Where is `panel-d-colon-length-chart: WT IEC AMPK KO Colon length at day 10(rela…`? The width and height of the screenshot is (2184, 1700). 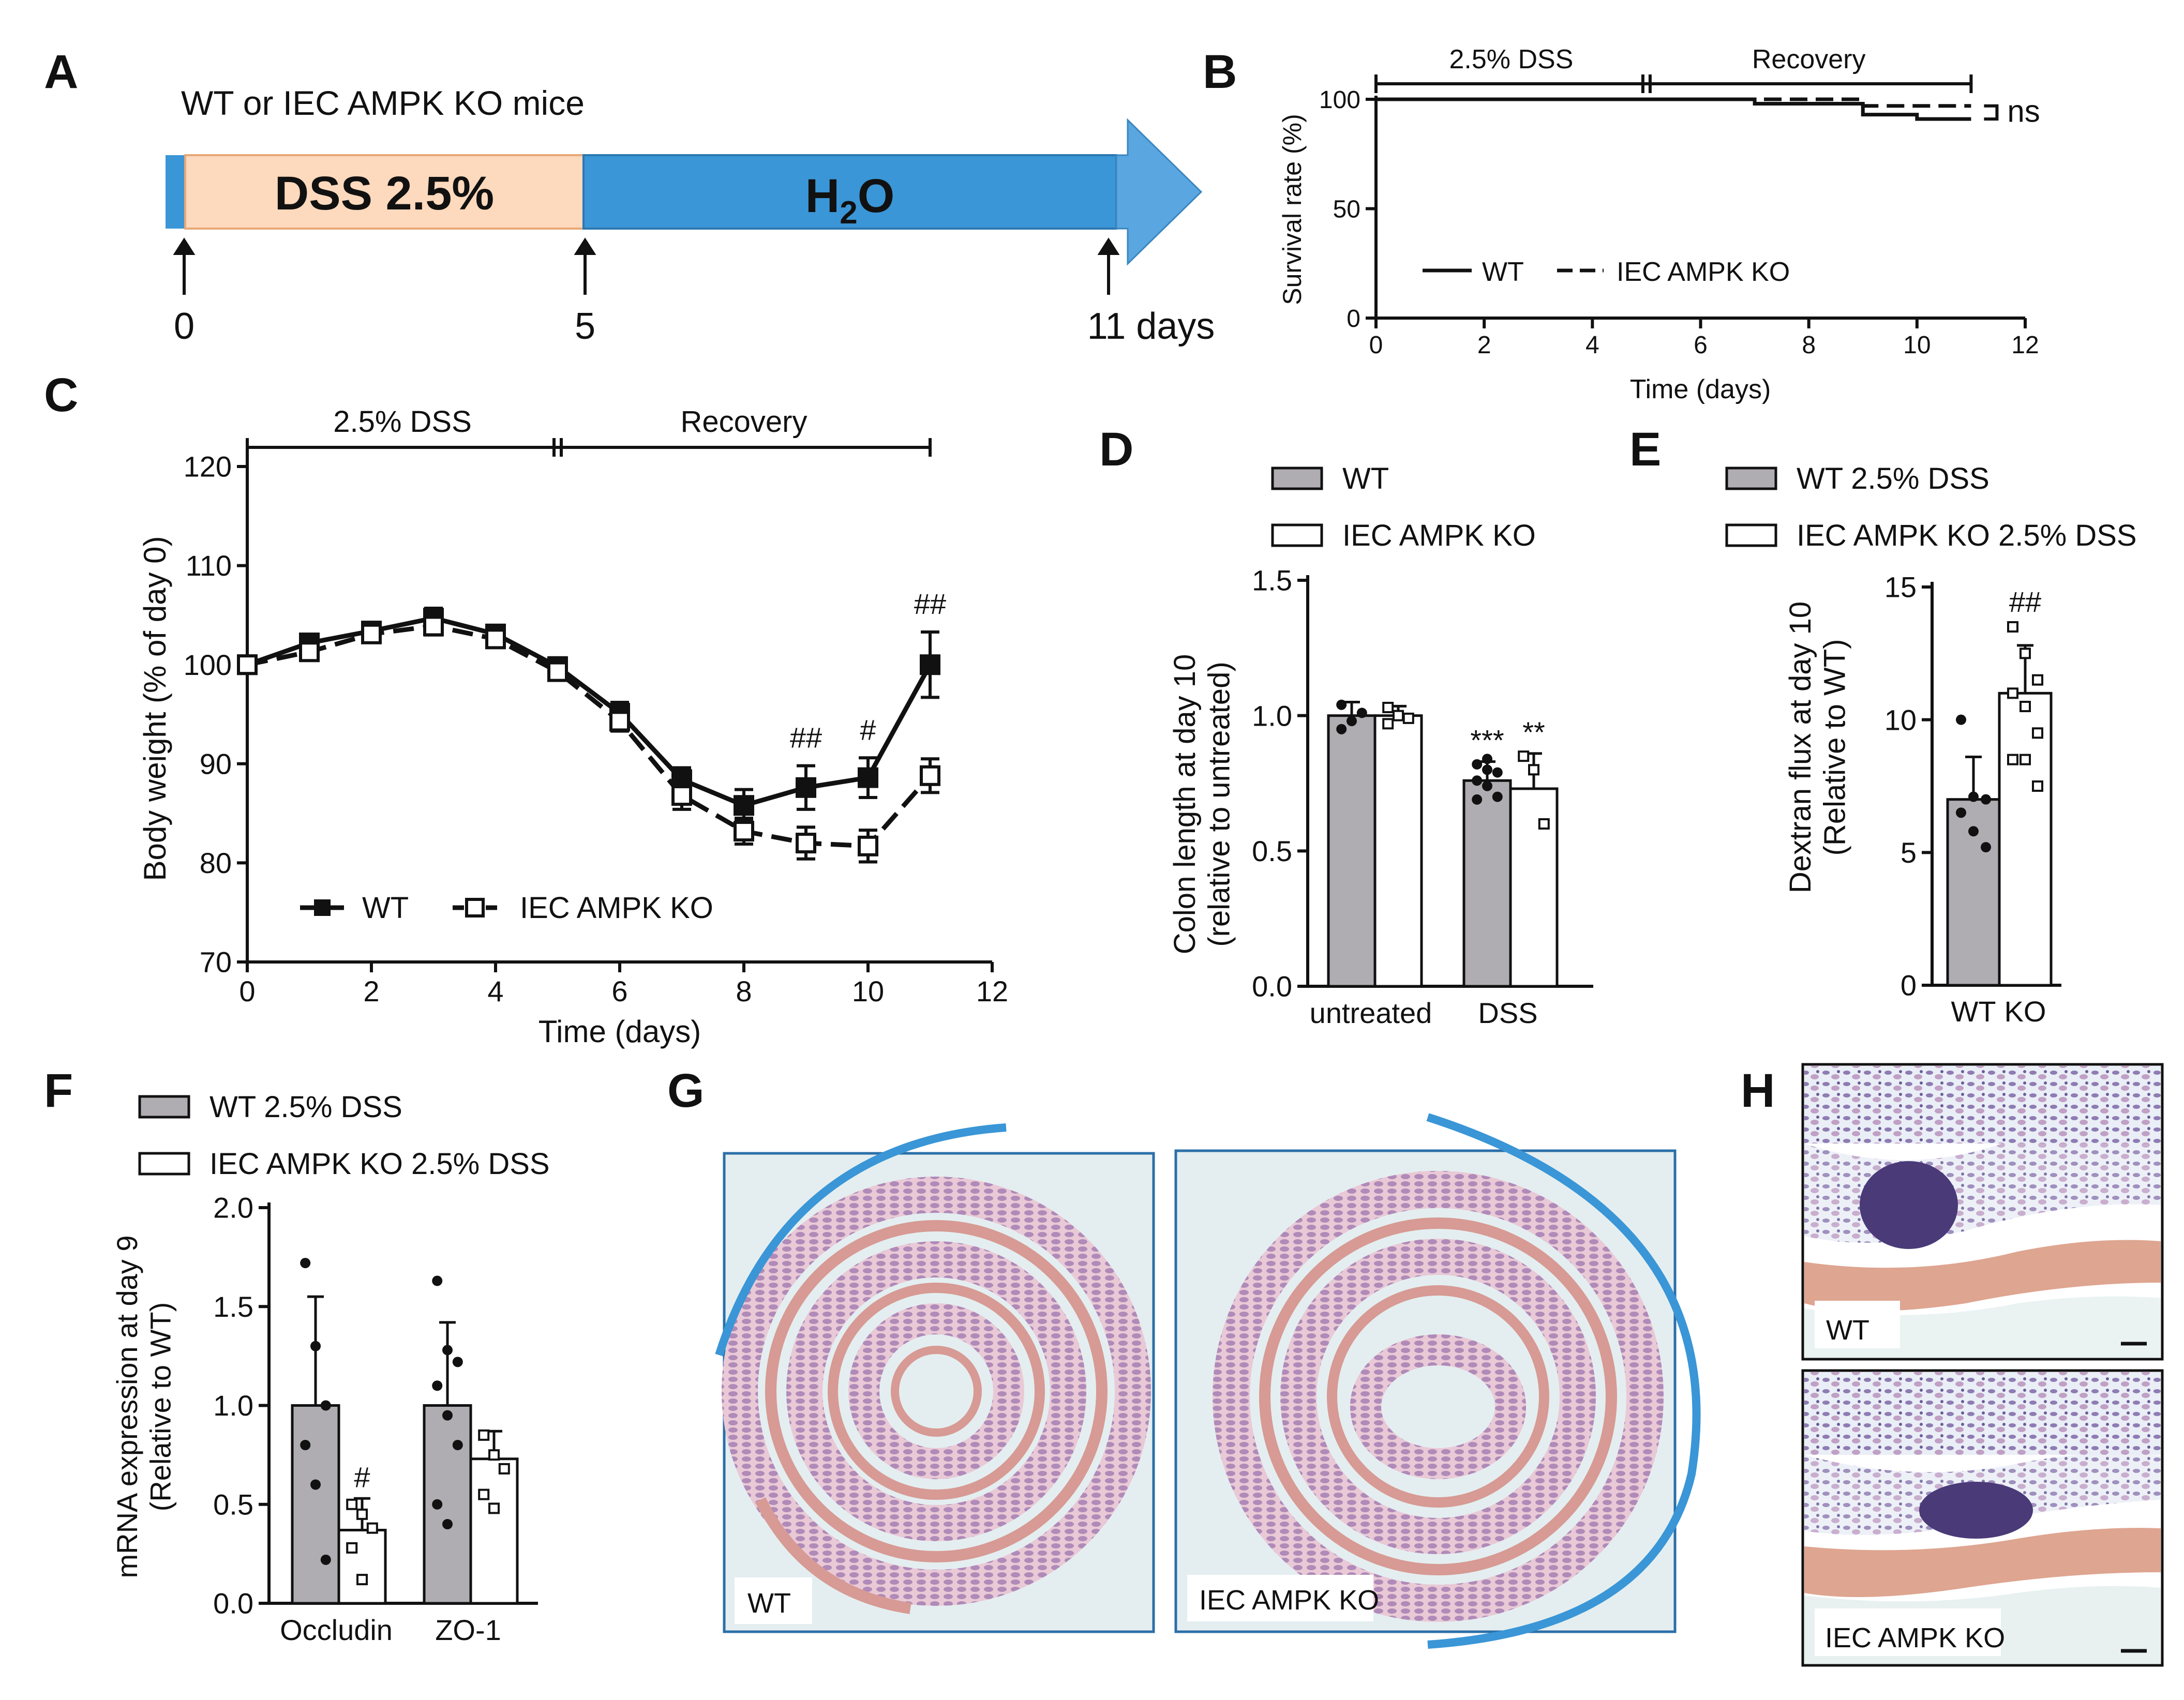 panel-d-colon-length-chart: WT IEC AMPK KO Colon length at day 10(rela… is located at coordinates (1380, 745).